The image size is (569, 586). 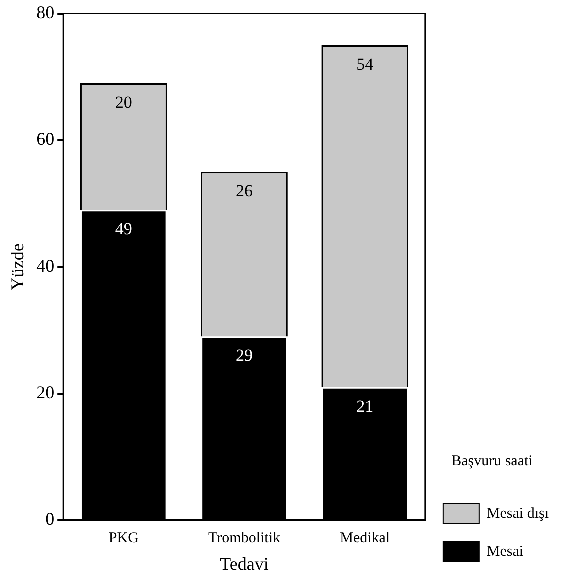 I want to click on y-tick-label: 0, so click(x=50, y=519).